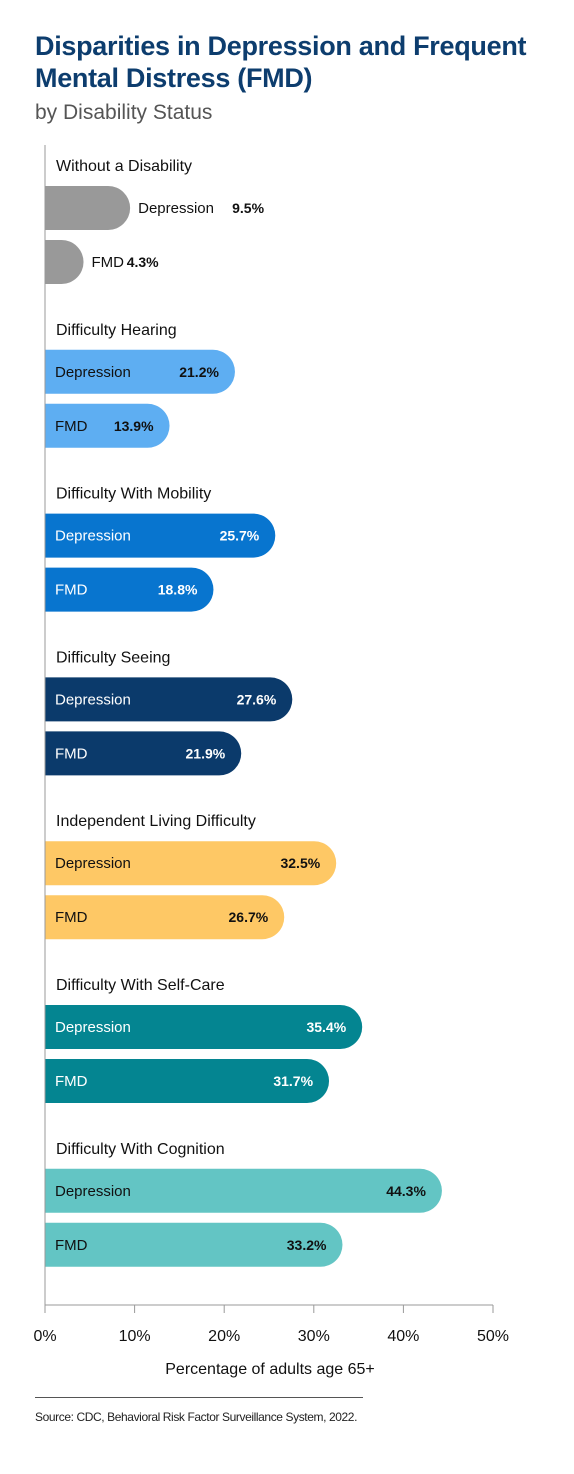 The width and height of the screenshot is (574, 1474). I want to click on footer-rule, so click(199, 1397).